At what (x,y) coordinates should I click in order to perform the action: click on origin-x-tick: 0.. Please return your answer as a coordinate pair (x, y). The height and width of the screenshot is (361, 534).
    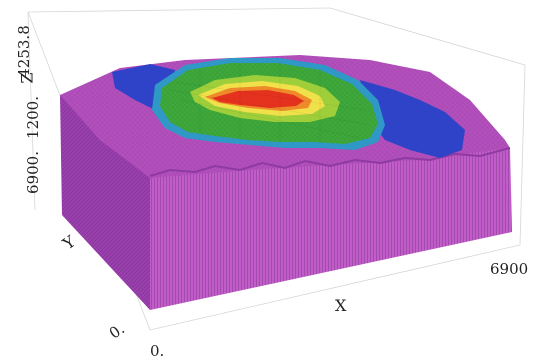
    Looking at the image, I should click on (157, 351).